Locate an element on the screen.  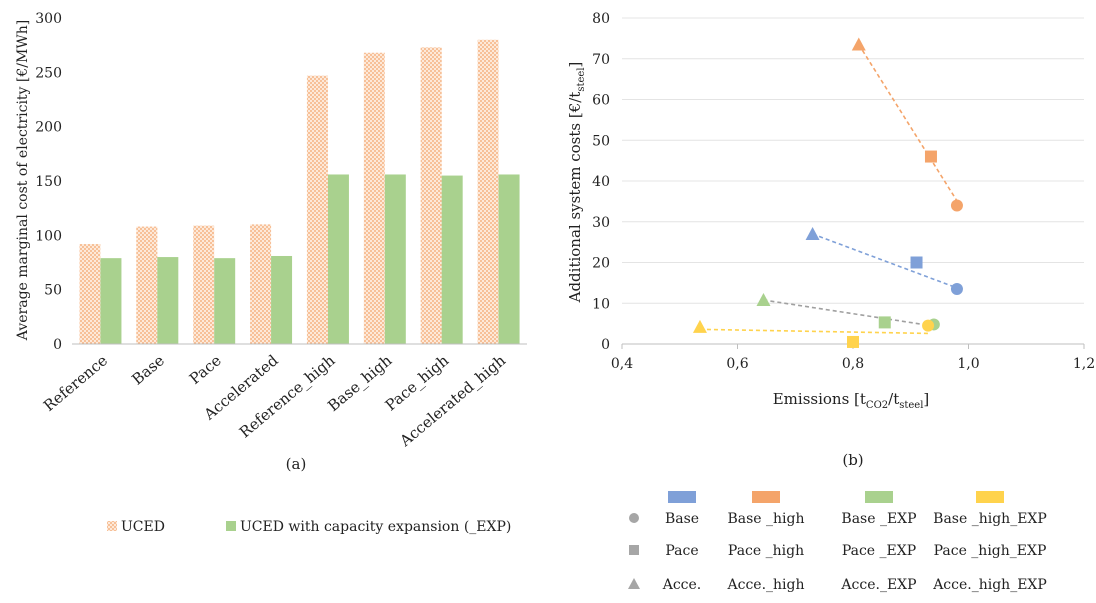
y-tick-label: 30 is located at coordinates (601, 223).